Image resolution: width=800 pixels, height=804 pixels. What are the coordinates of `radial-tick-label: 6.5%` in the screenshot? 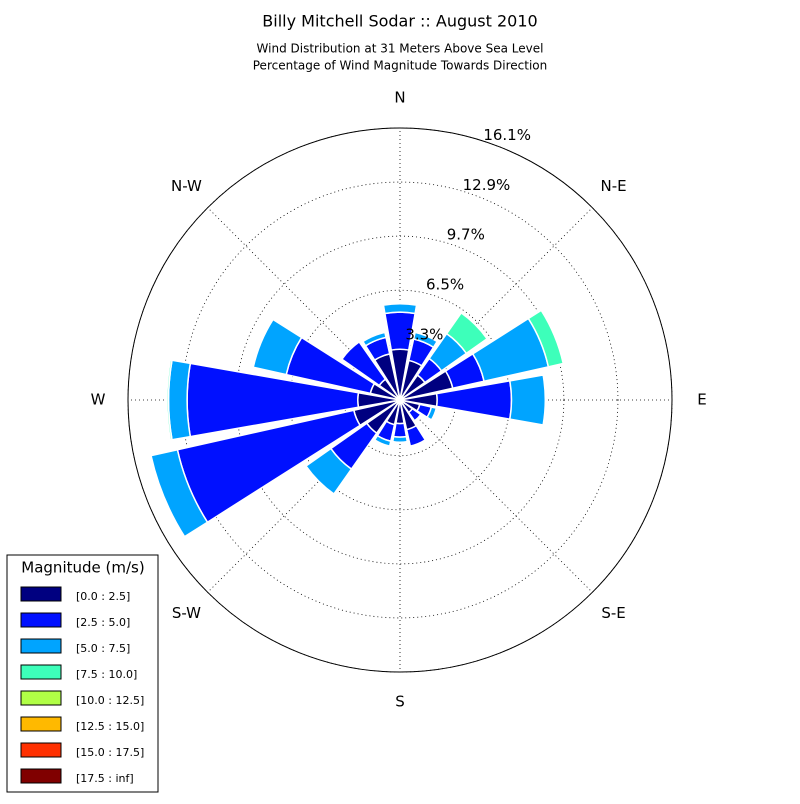 It's located at (445, 285).